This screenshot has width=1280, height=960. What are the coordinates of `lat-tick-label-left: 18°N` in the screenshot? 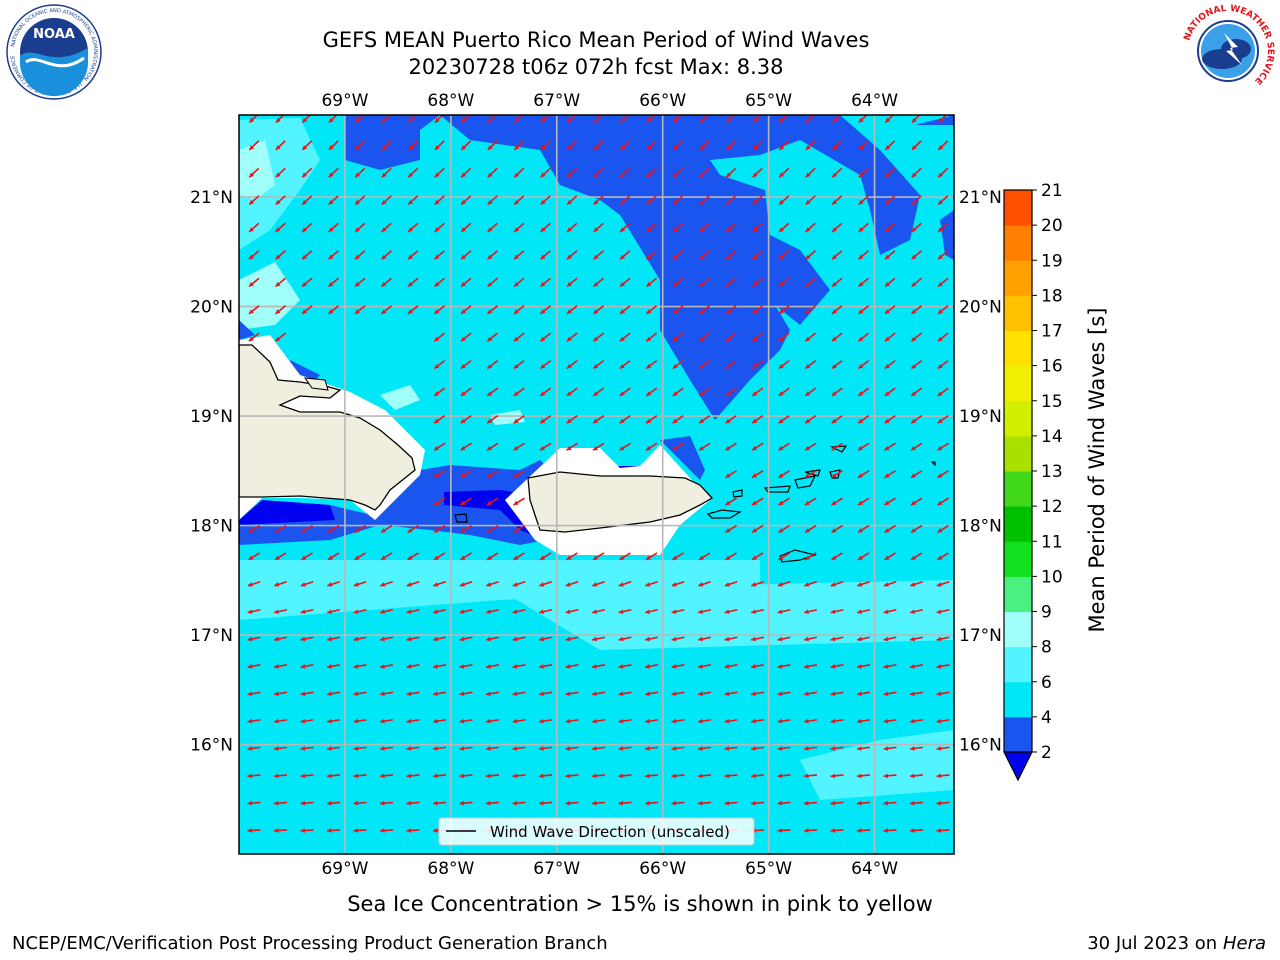 It's located at (211, 527).